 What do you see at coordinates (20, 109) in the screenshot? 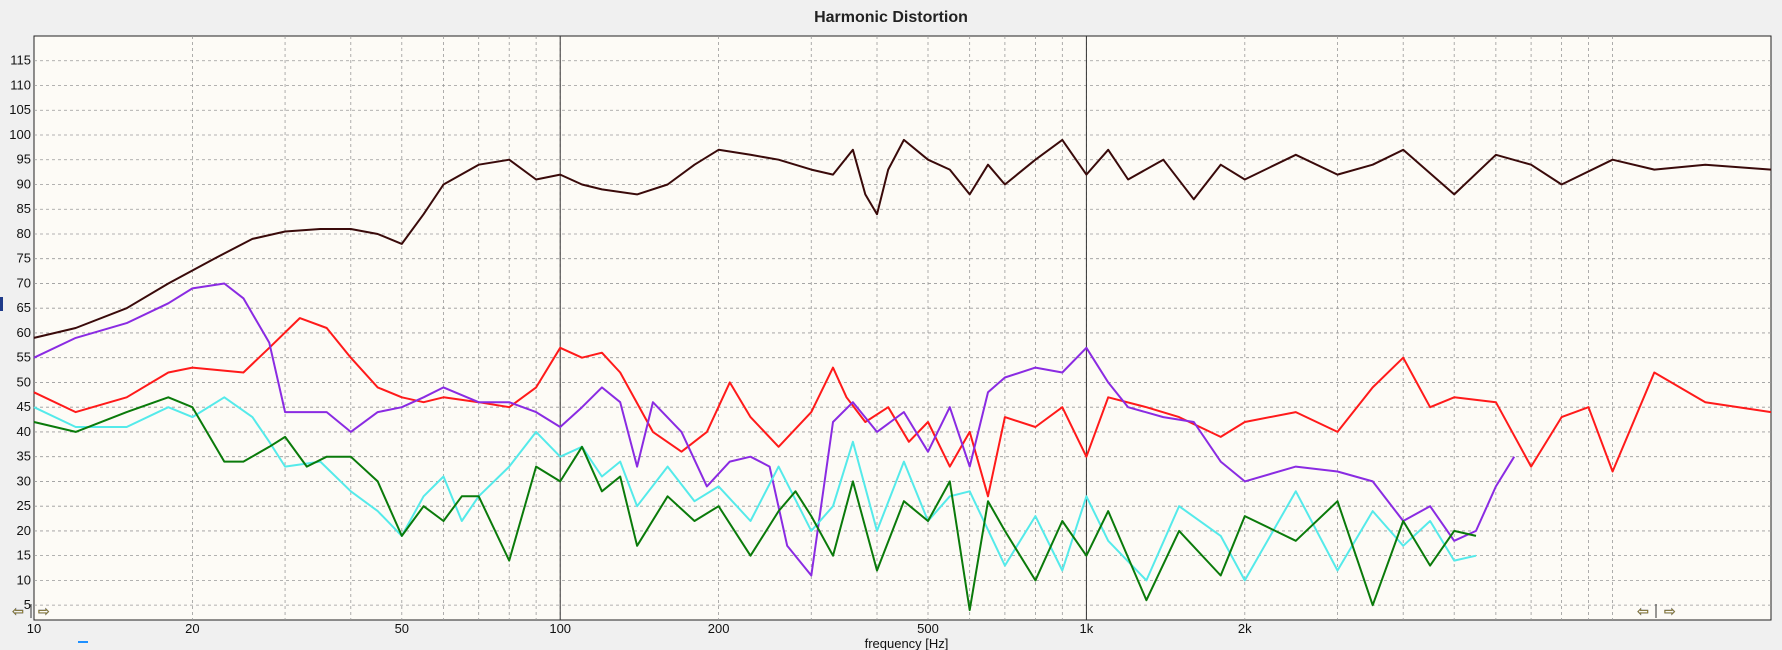
I see `y-tick-label: 105` at bounding box center [20, 109].